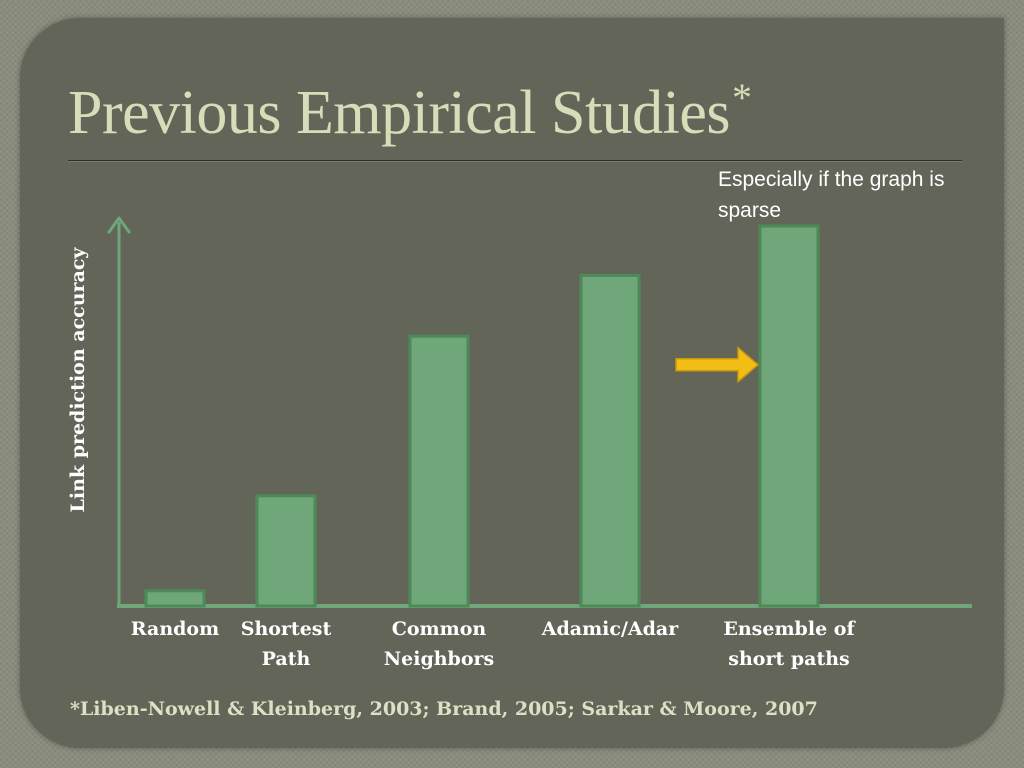  What do you see at coordinates (399, 113) in the screenshot?
I see `slide-title-text: Previous Empirical Studies` at bounding box center [399, 113].